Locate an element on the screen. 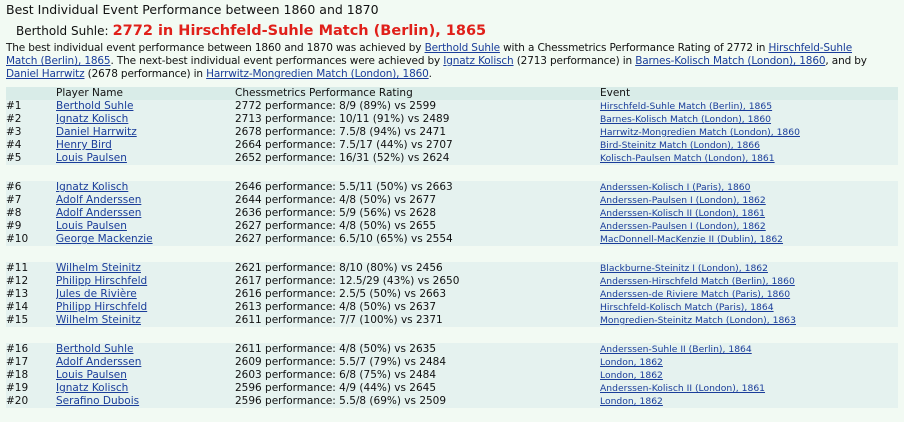  rating: 2678 performance: 7.5/8 (94%) vs 2471 is located at coordinates (341, 132).